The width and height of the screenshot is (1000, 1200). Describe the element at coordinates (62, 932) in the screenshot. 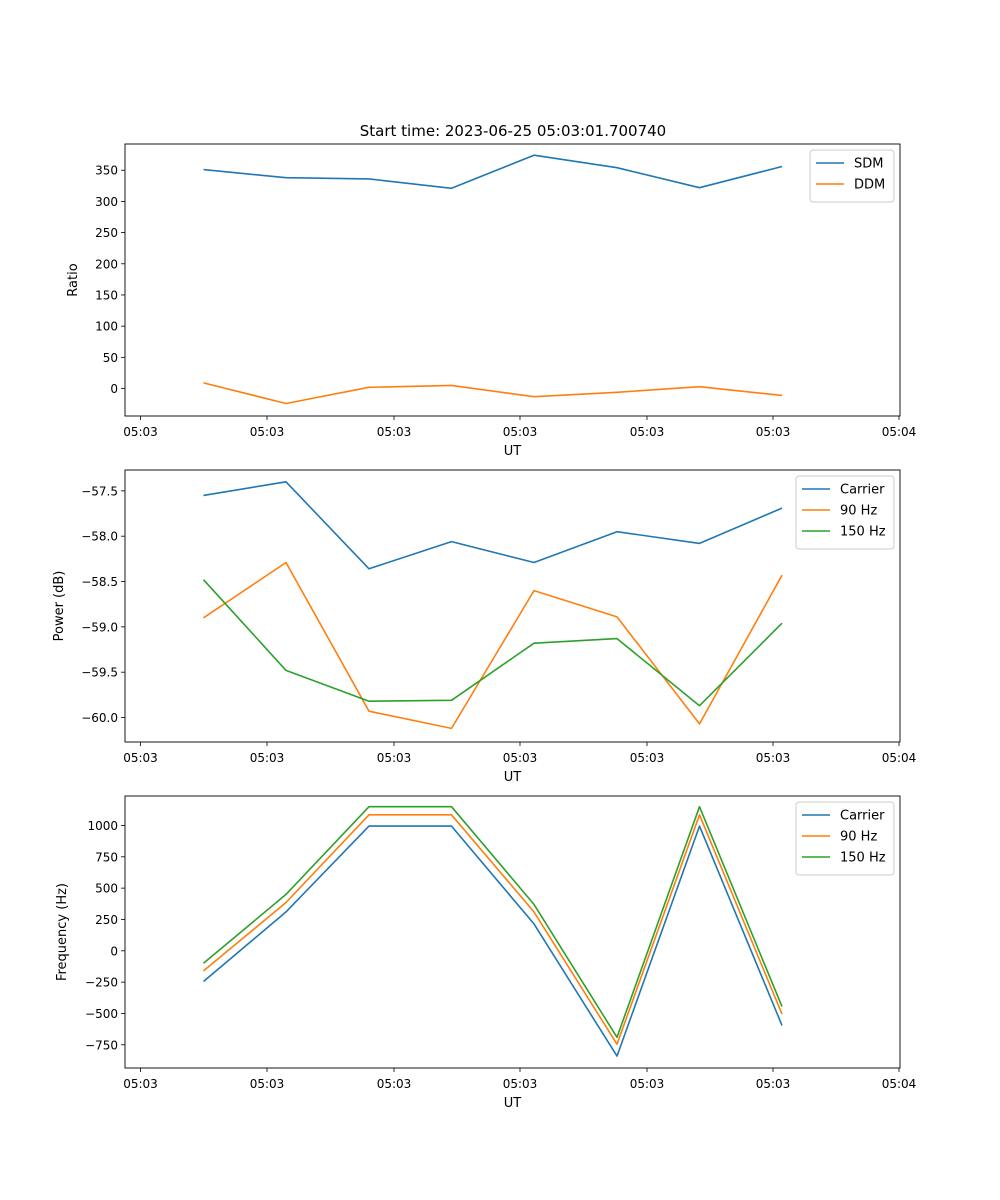

I see `y-axis-label: Frequency (Hz)` at that location.